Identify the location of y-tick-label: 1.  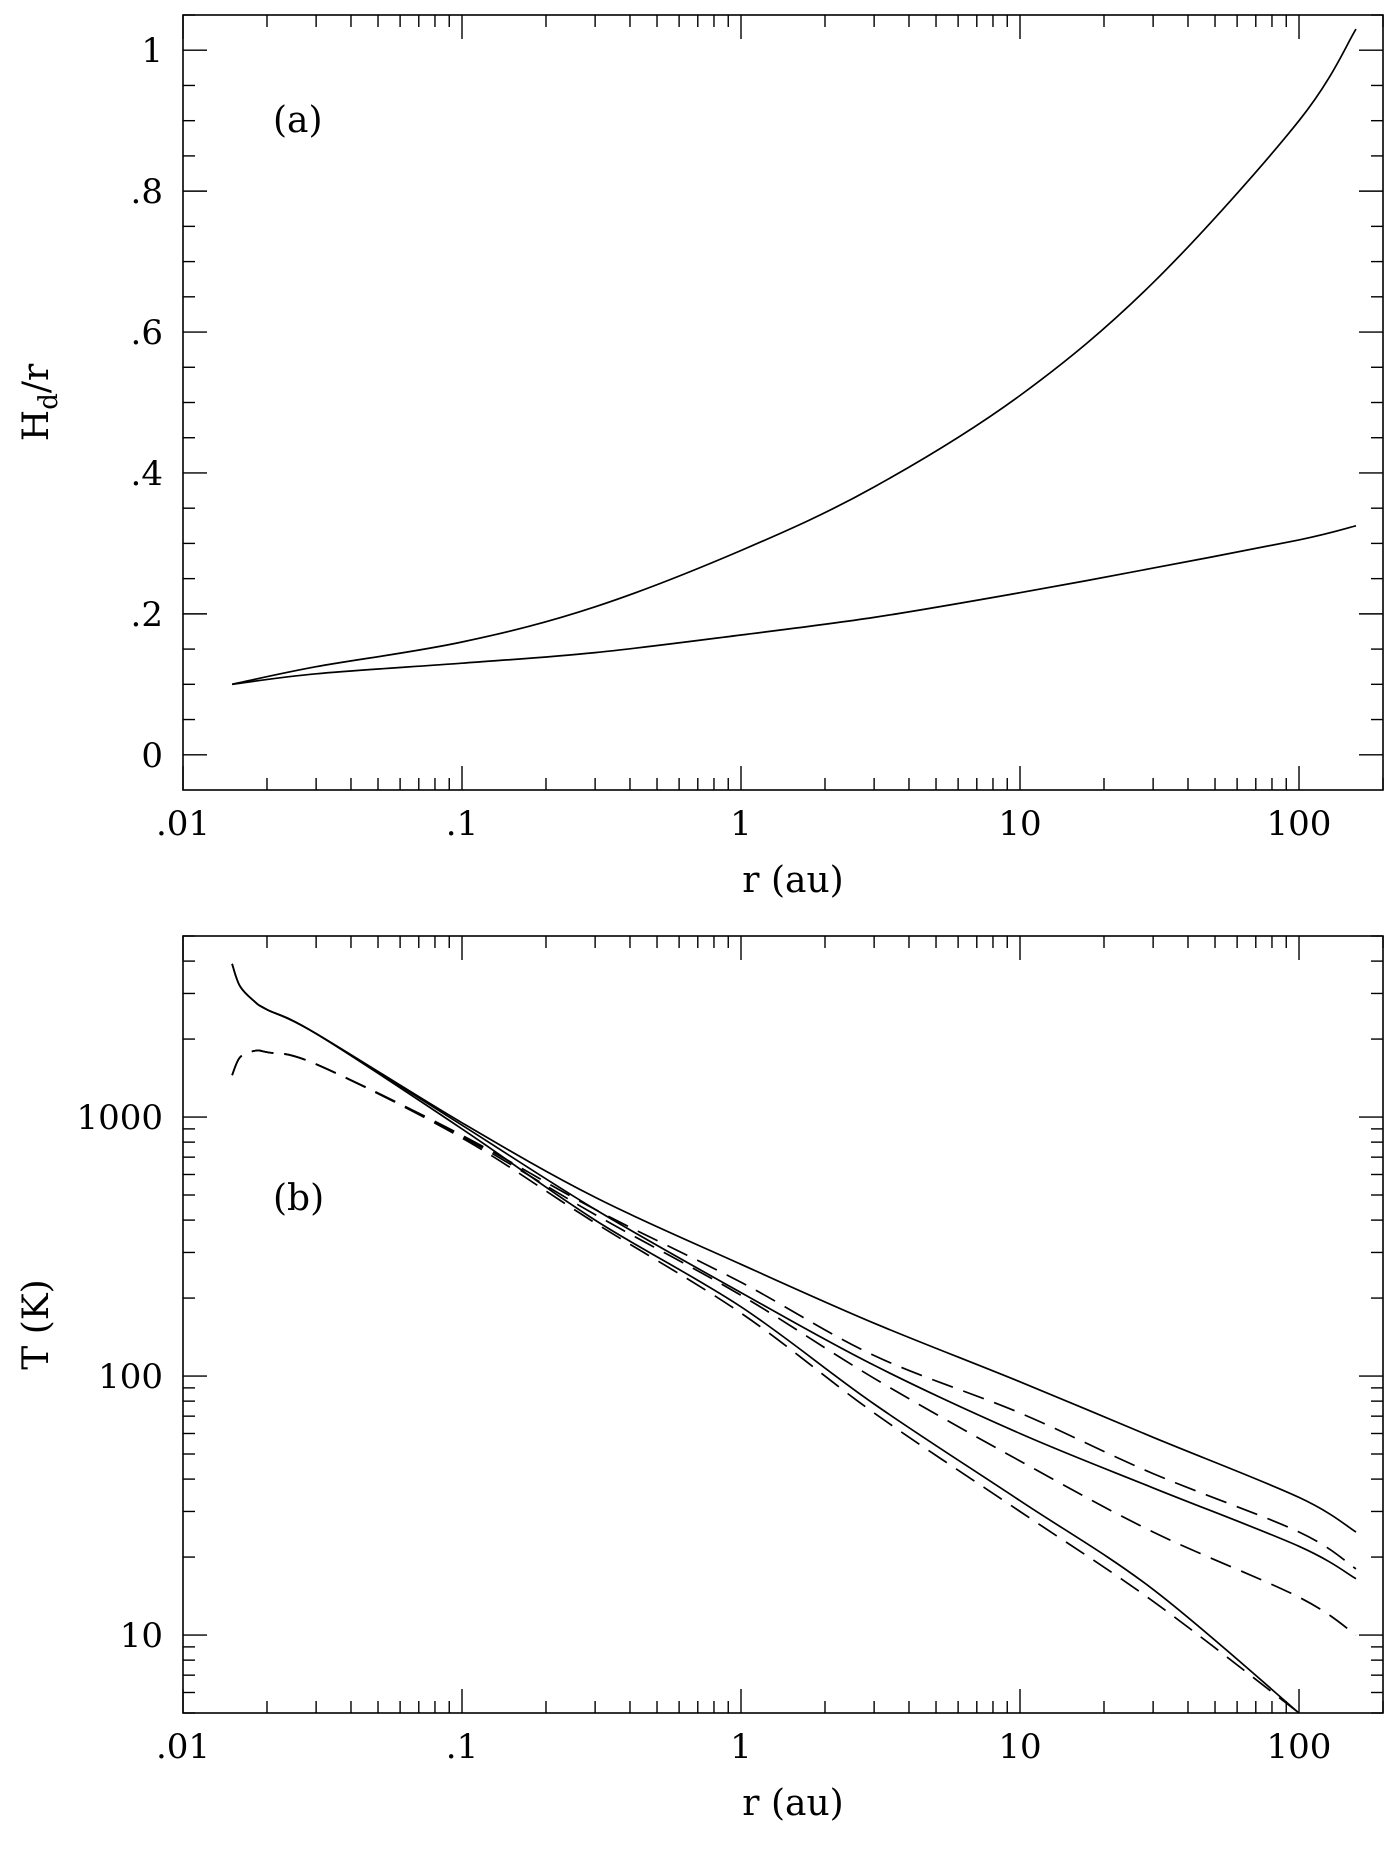
(152, 51).